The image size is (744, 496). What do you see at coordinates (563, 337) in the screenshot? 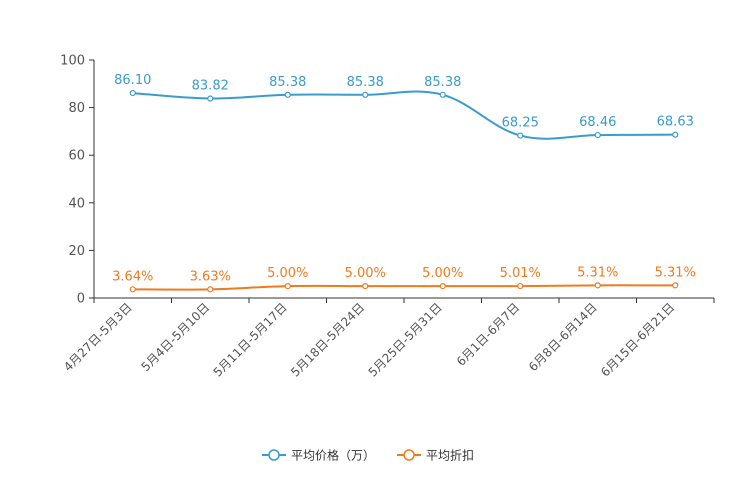
I see `x-tick-label: 6月8日-6月14日` at bounding box center [563, 337].